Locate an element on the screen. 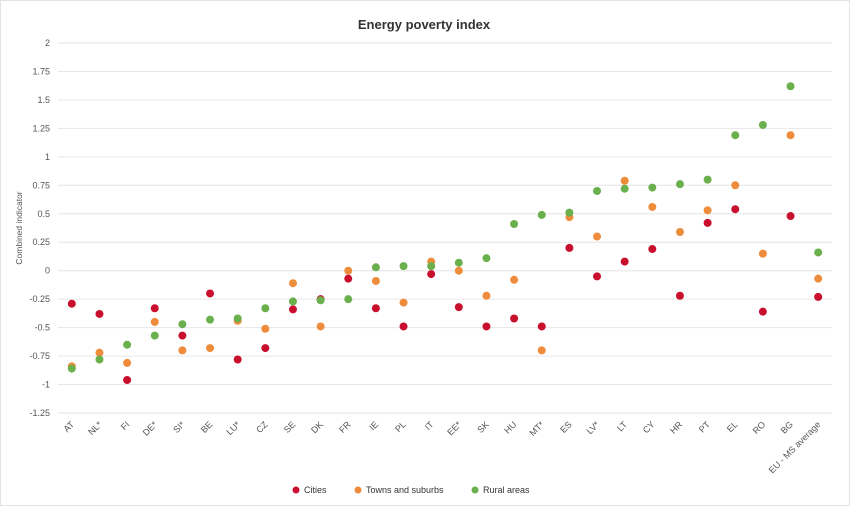  y-tick-label: 0 is located at coordinates (47, 271).